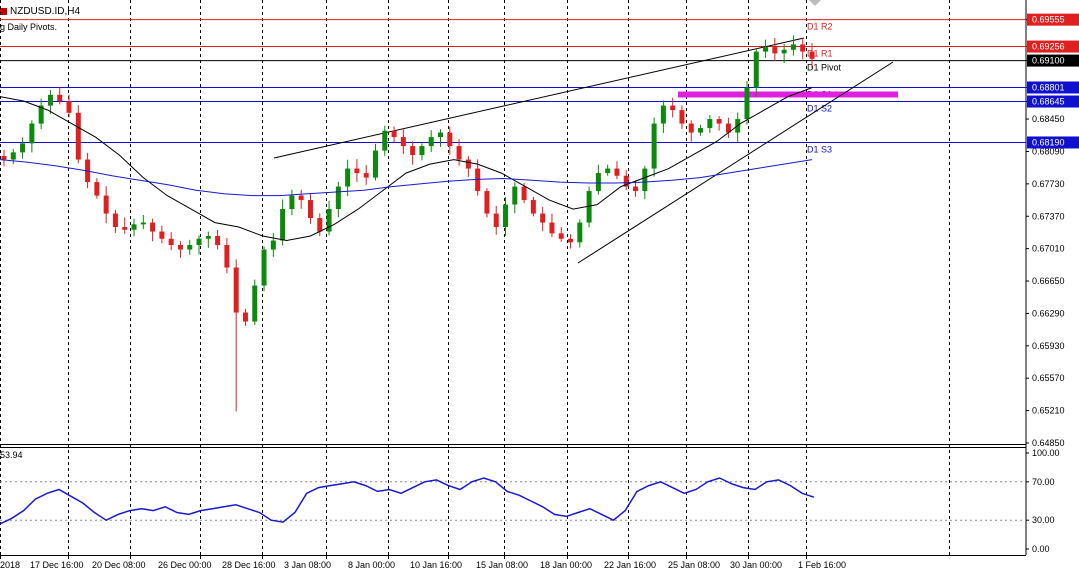  Describe the element at coordinates (822, 565) in the screenshot. I see `time-axis-label: 1 Feb 16:00` at that location.